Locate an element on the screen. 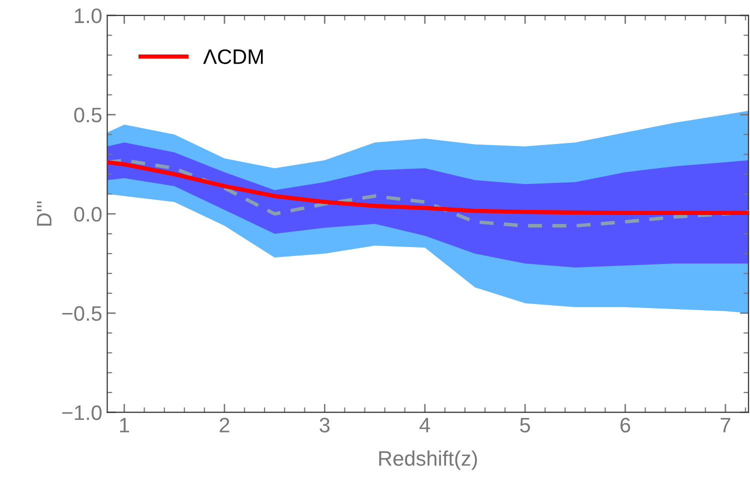 This screenshot has width=750, height=498. y-tick-label: 1.0 is located at coordinates (88, 16).